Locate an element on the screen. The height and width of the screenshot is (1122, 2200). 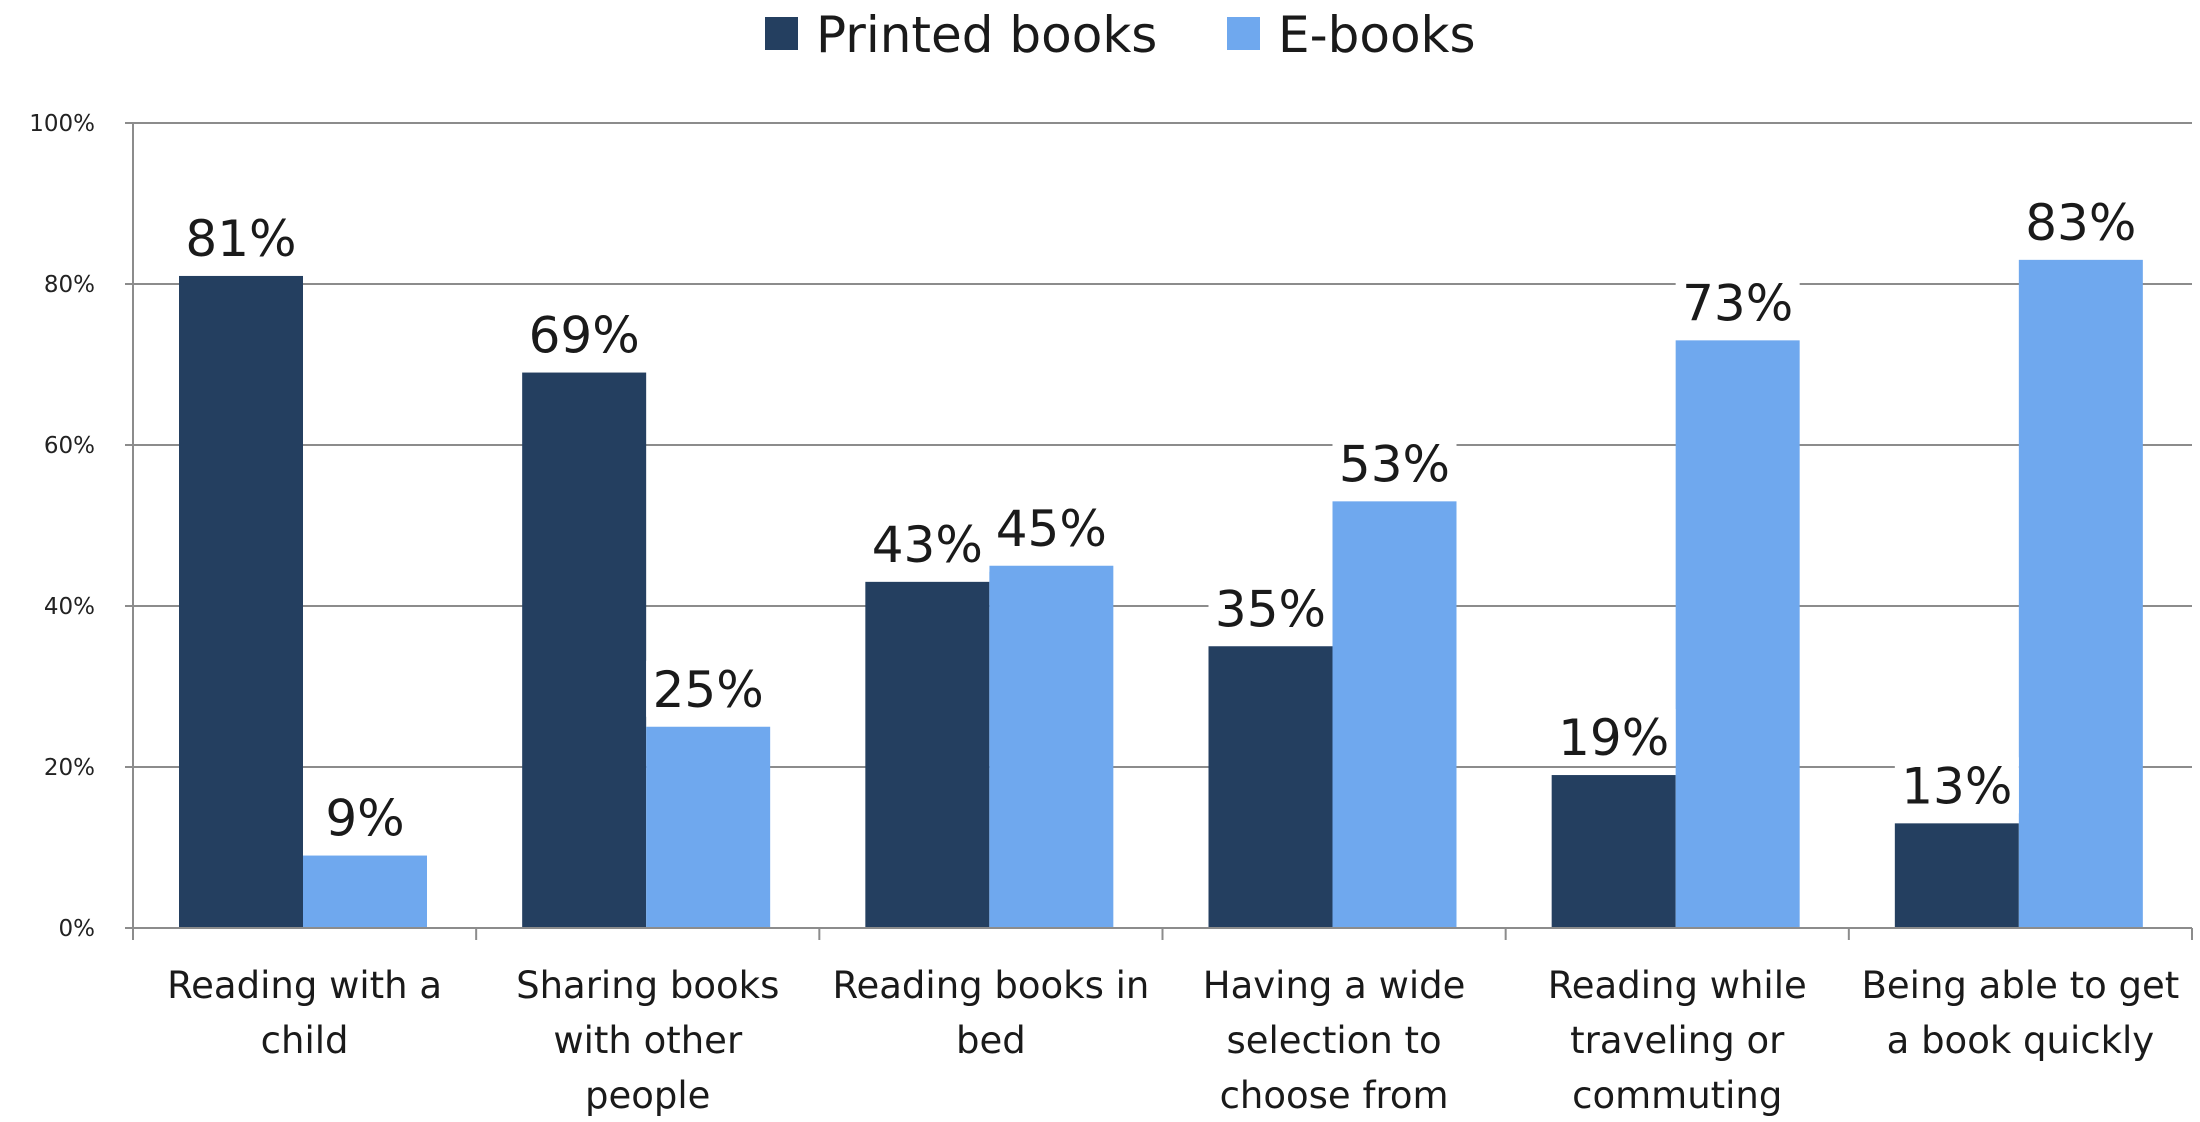
y-tick-label: 0% is located at coordinates (77, 929).